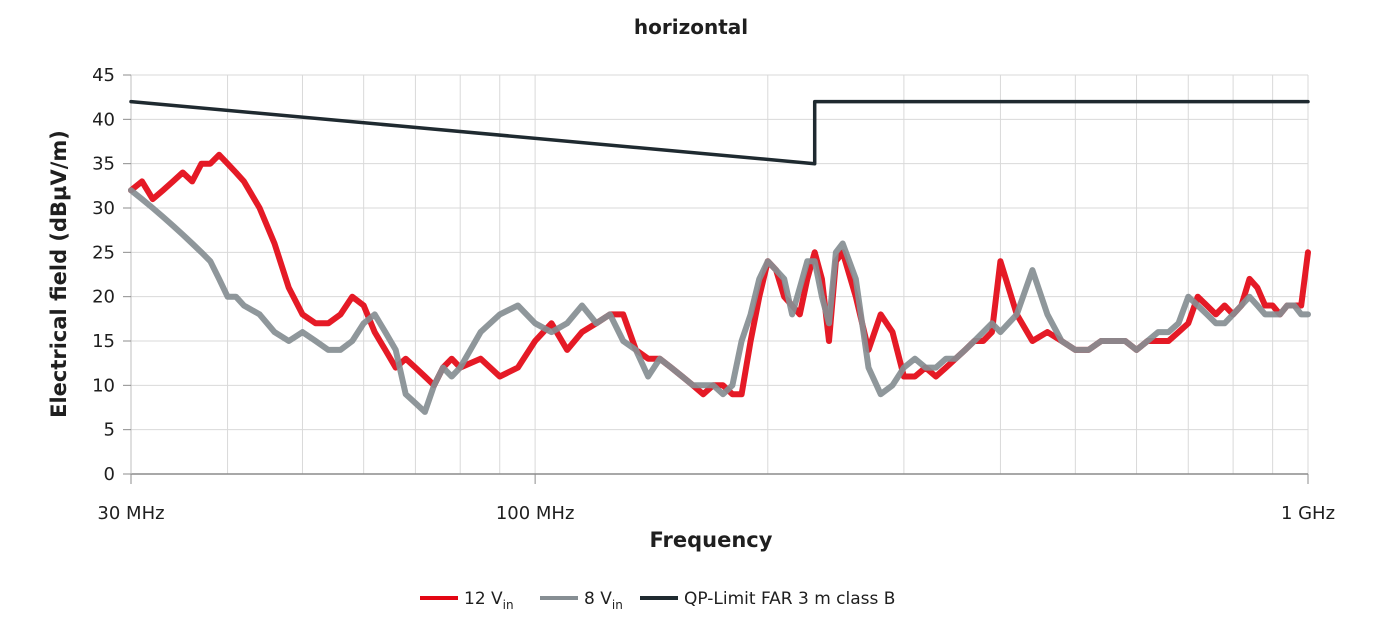 The height and width of the screenshot is (630, 1383). What do you see at coordinates (603, 600) in the screenshot?
I see `legend-label: 8 Vin` at bounding box center [603, 600].